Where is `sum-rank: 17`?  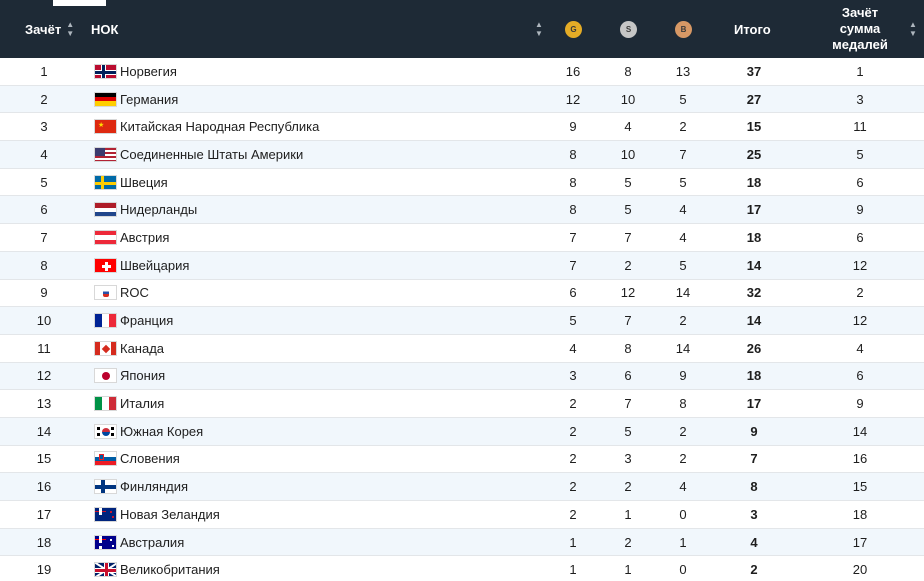 sum-rank: 17 is located at coordinates (860, 542).